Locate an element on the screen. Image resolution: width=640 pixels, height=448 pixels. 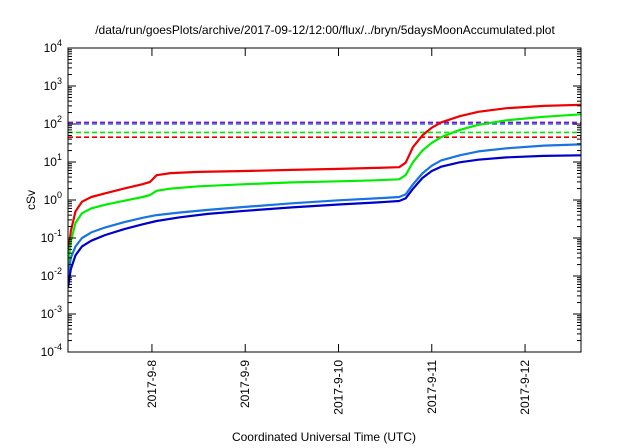
y-tick-label: 10³ is located at coordinates (53, 84).